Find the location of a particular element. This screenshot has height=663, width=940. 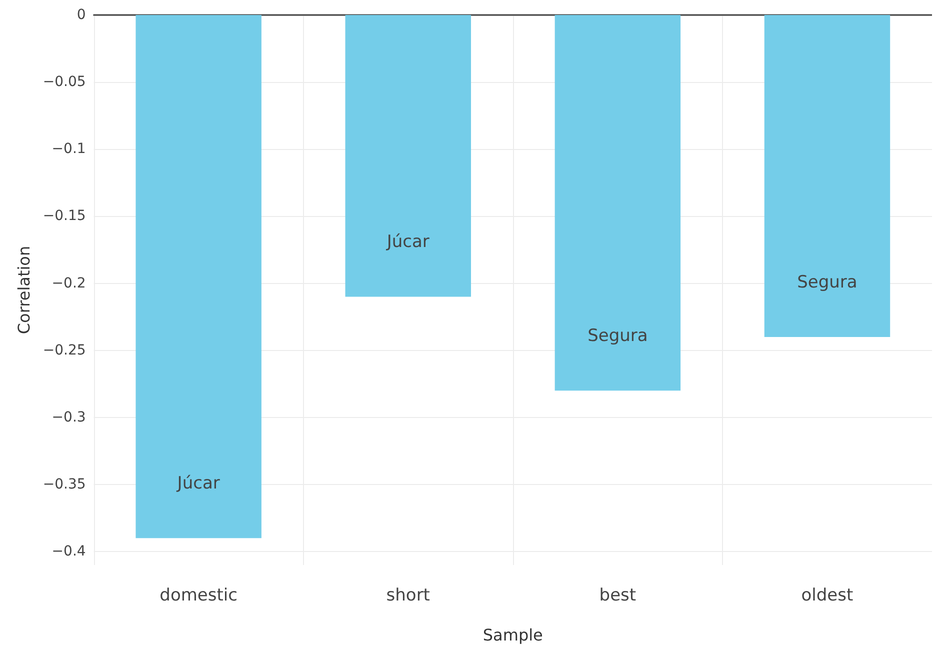

y-tick-label: −0.2 is located at coordinates (69, 283).